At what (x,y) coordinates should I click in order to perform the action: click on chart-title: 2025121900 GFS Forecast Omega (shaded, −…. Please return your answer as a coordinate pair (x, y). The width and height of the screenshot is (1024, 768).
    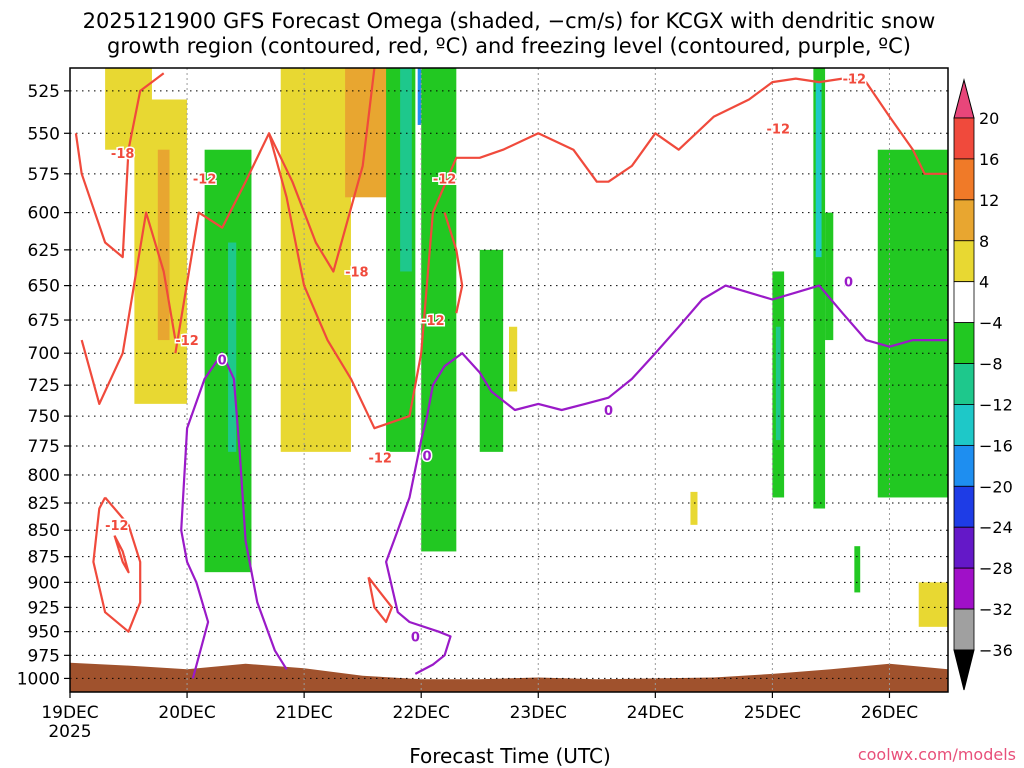
    Looking at the image, I should click on (509, 33).